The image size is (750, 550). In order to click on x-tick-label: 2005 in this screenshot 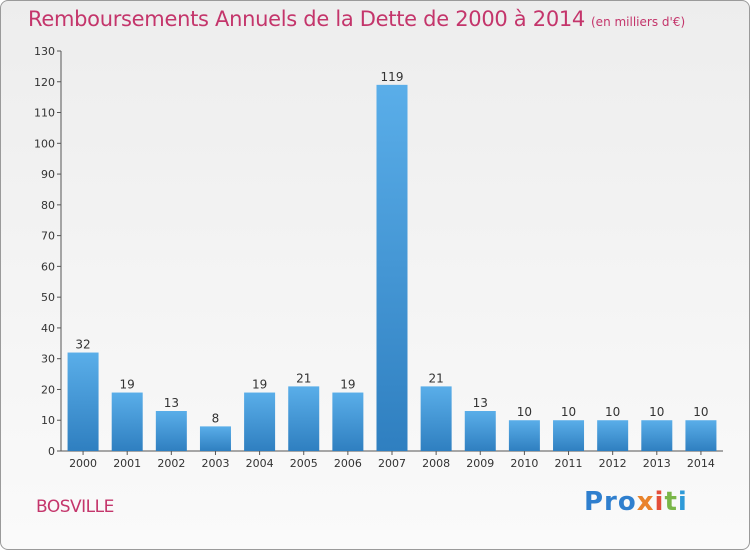, I will do `click(304, 463)`.